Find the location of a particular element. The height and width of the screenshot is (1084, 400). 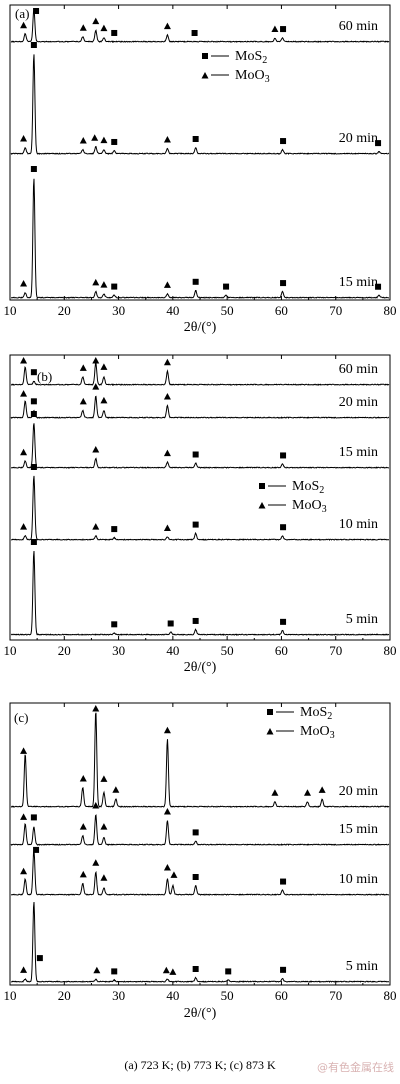

panel-0-xtick-label: 70 is located at coordinates (335, 310).